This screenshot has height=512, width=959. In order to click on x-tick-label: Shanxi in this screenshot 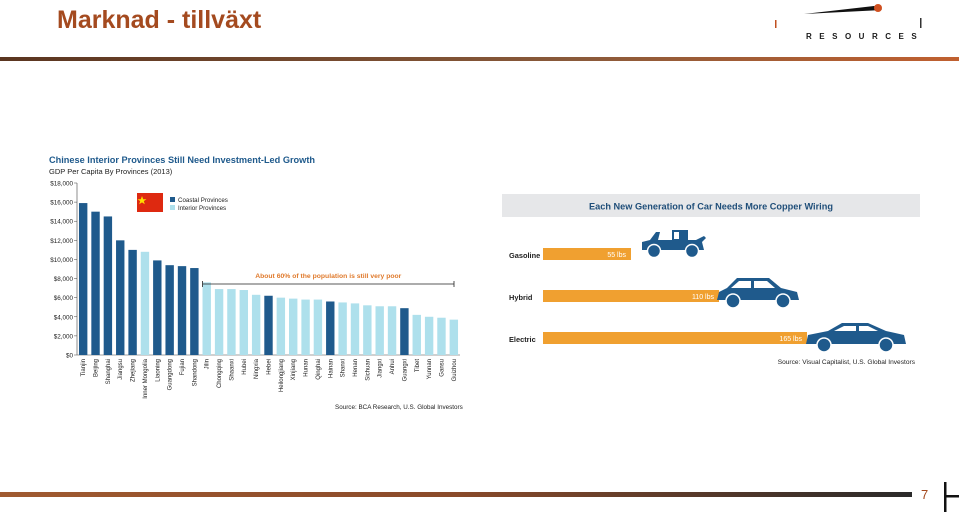, I will do `click(344, 368)`.